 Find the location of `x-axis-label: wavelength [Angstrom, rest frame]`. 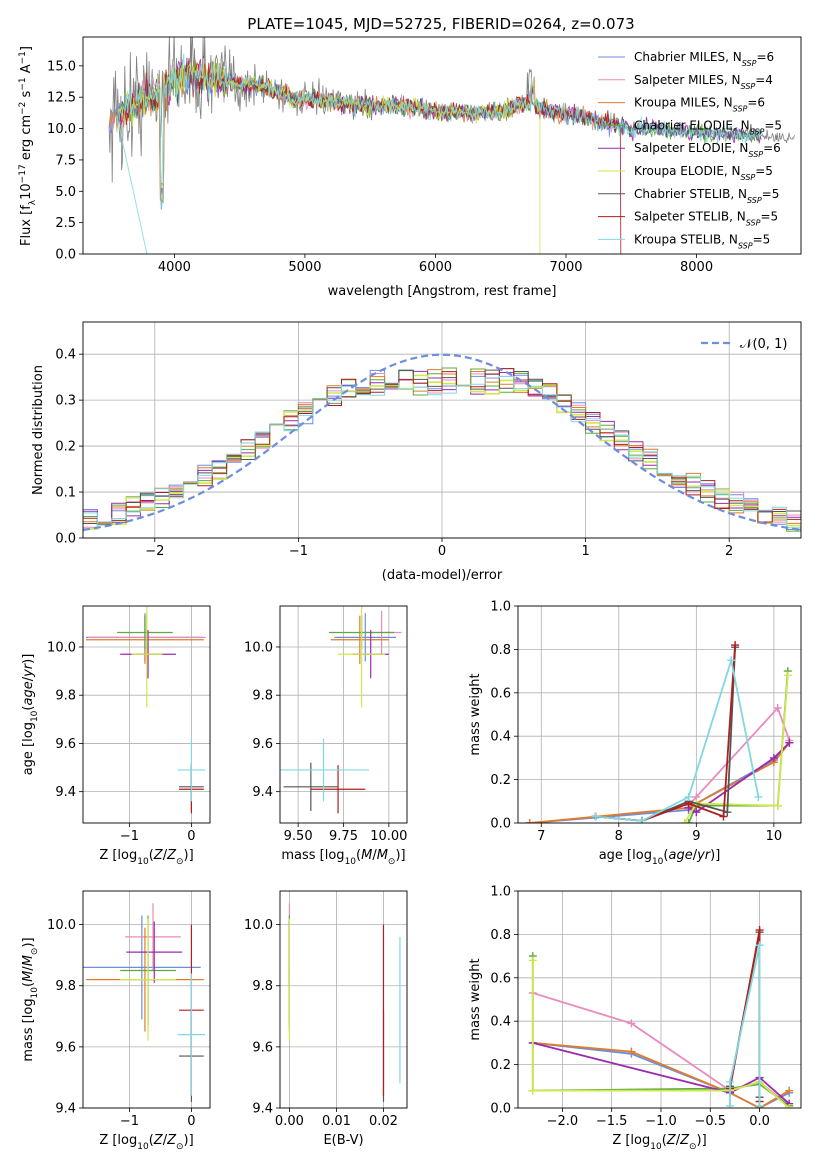

x-axis-label: wavelength [Angstrom, rest frame] is located at coordinates (442, 291).